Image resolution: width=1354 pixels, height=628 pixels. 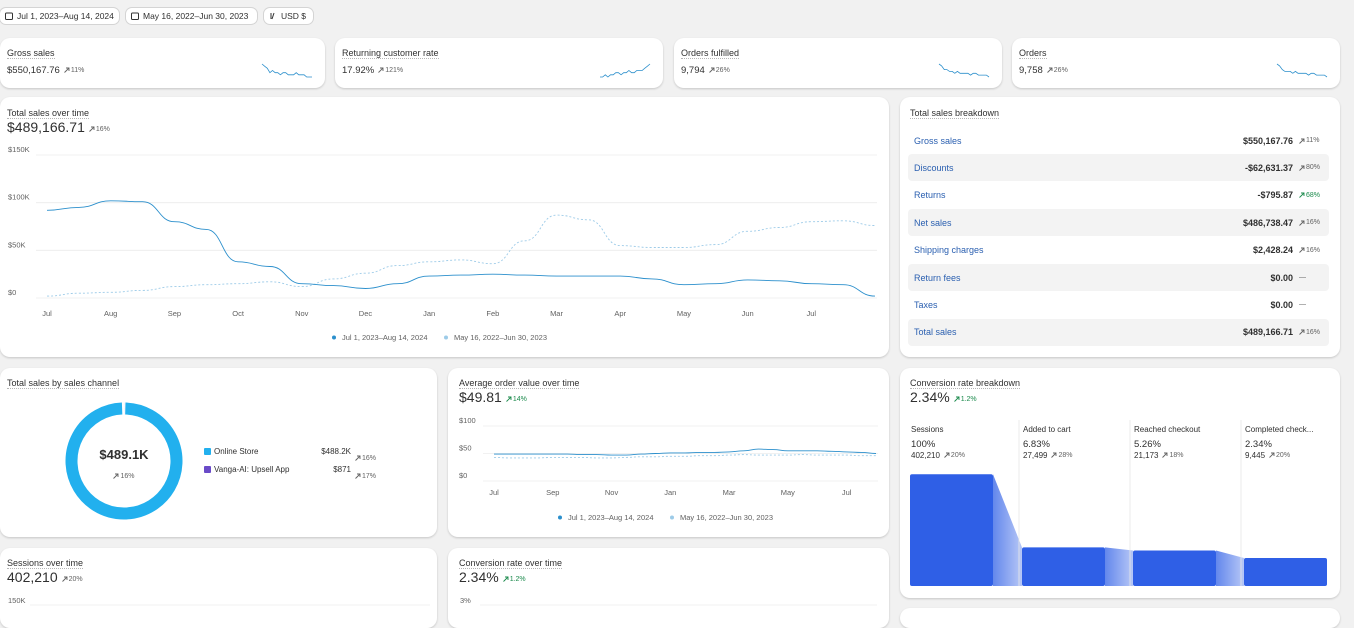 I want to click on y-tick-label: $100, so click(x=467, y=420).